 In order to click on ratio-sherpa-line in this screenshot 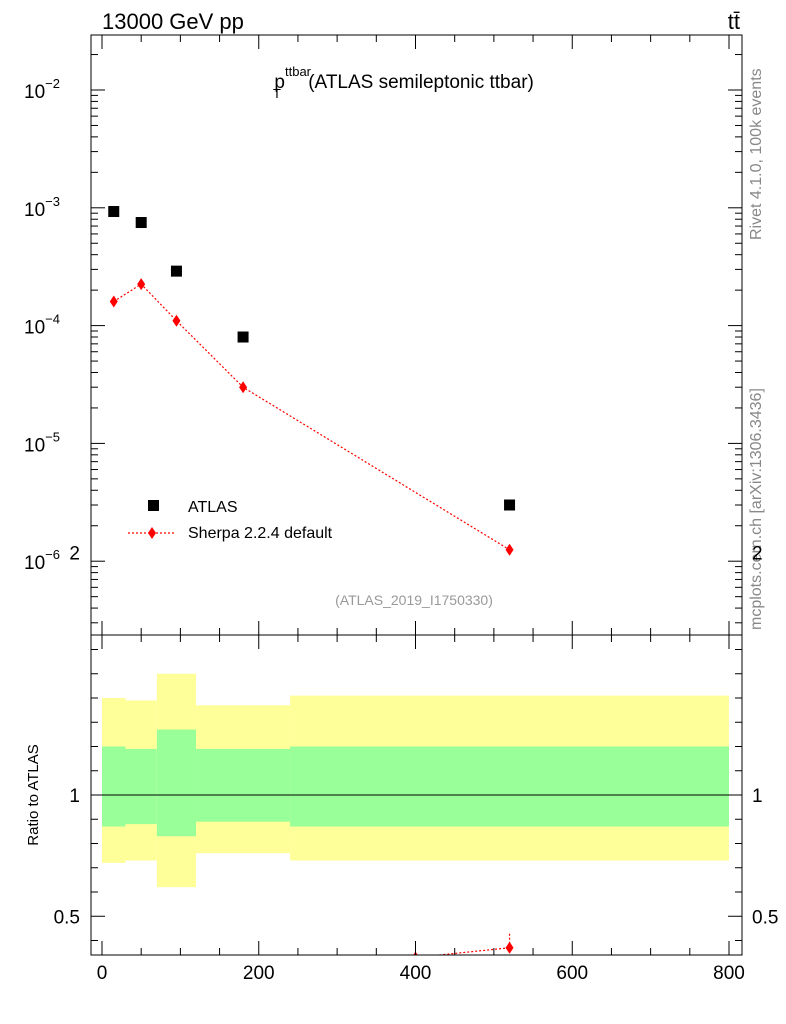, I will do `click(471, 951)`.